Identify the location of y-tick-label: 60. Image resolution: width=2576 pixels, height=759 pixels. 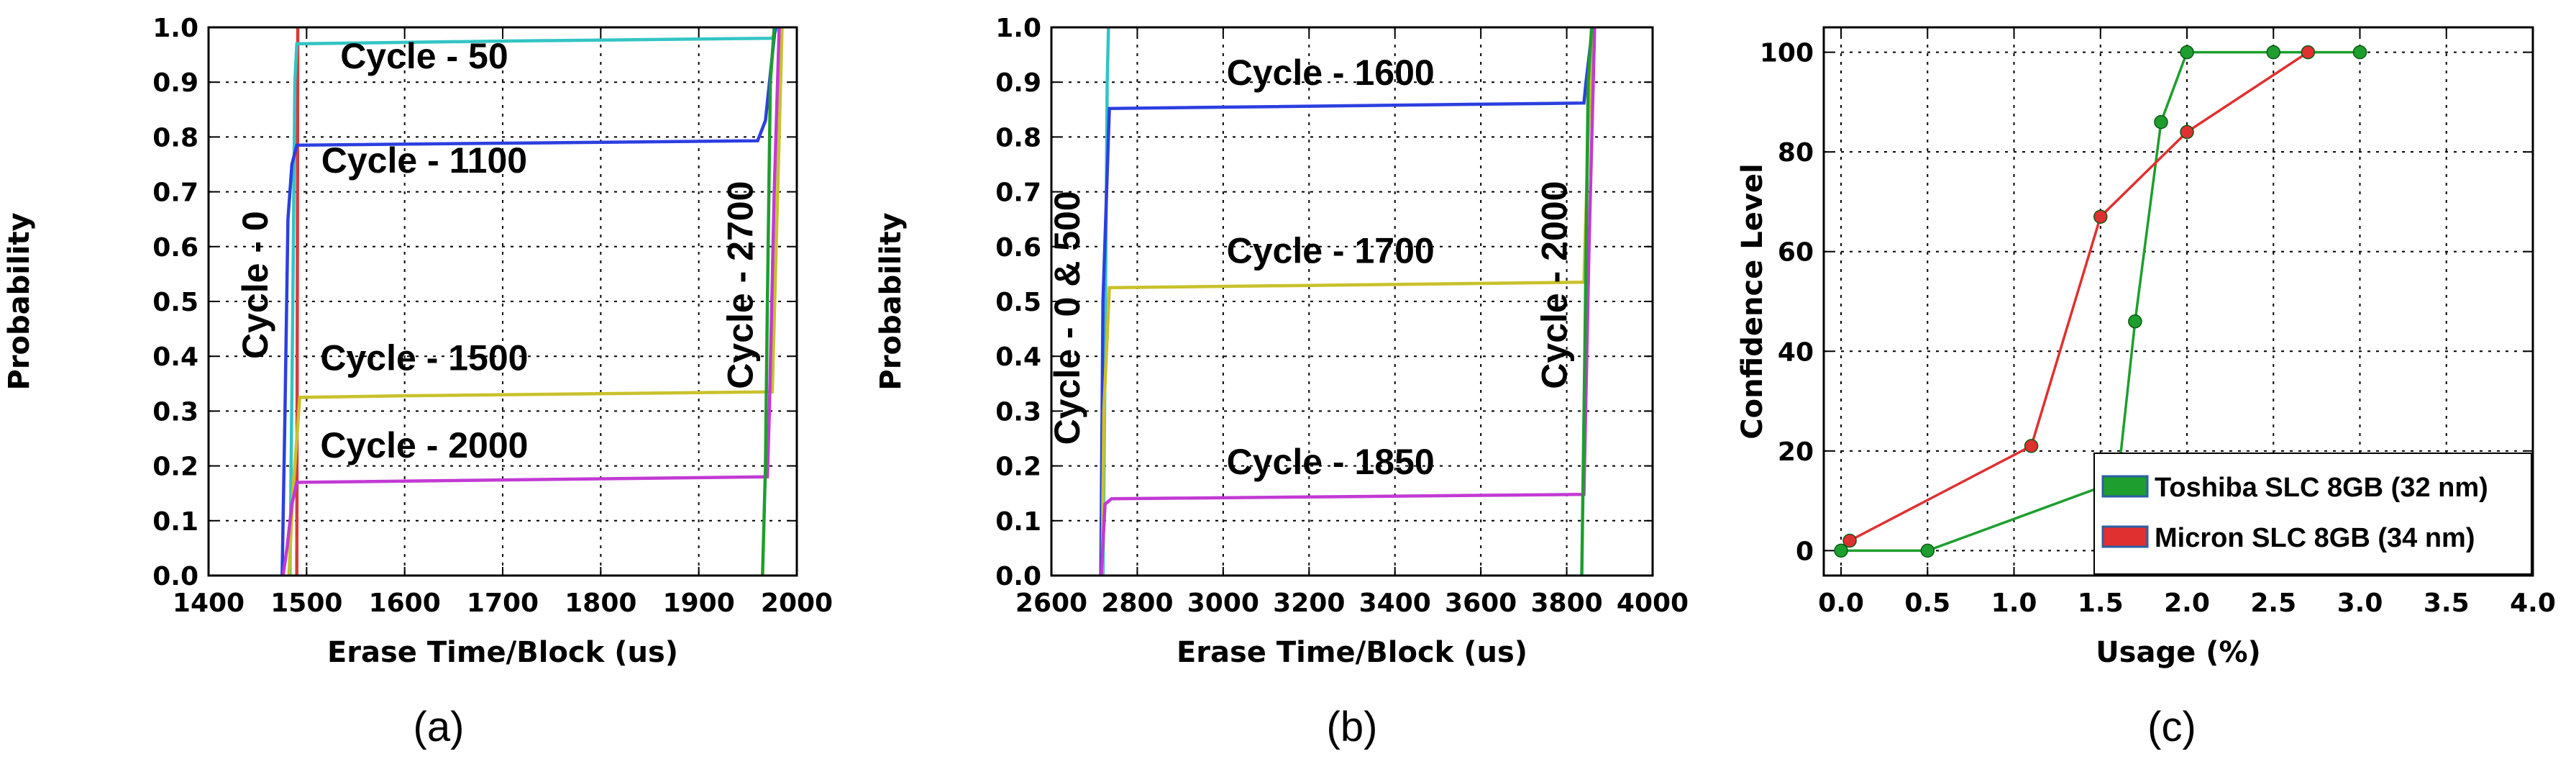
(1796, 253).